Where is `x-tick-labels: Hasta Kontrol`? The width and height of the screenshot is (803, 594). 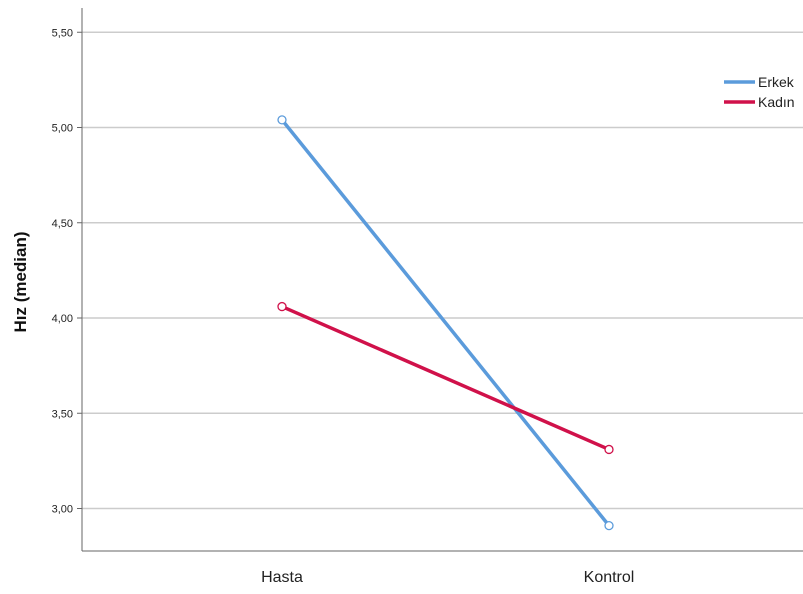
x-tick-labels: Hasta Kontrol is located at coordinates (447, 577).